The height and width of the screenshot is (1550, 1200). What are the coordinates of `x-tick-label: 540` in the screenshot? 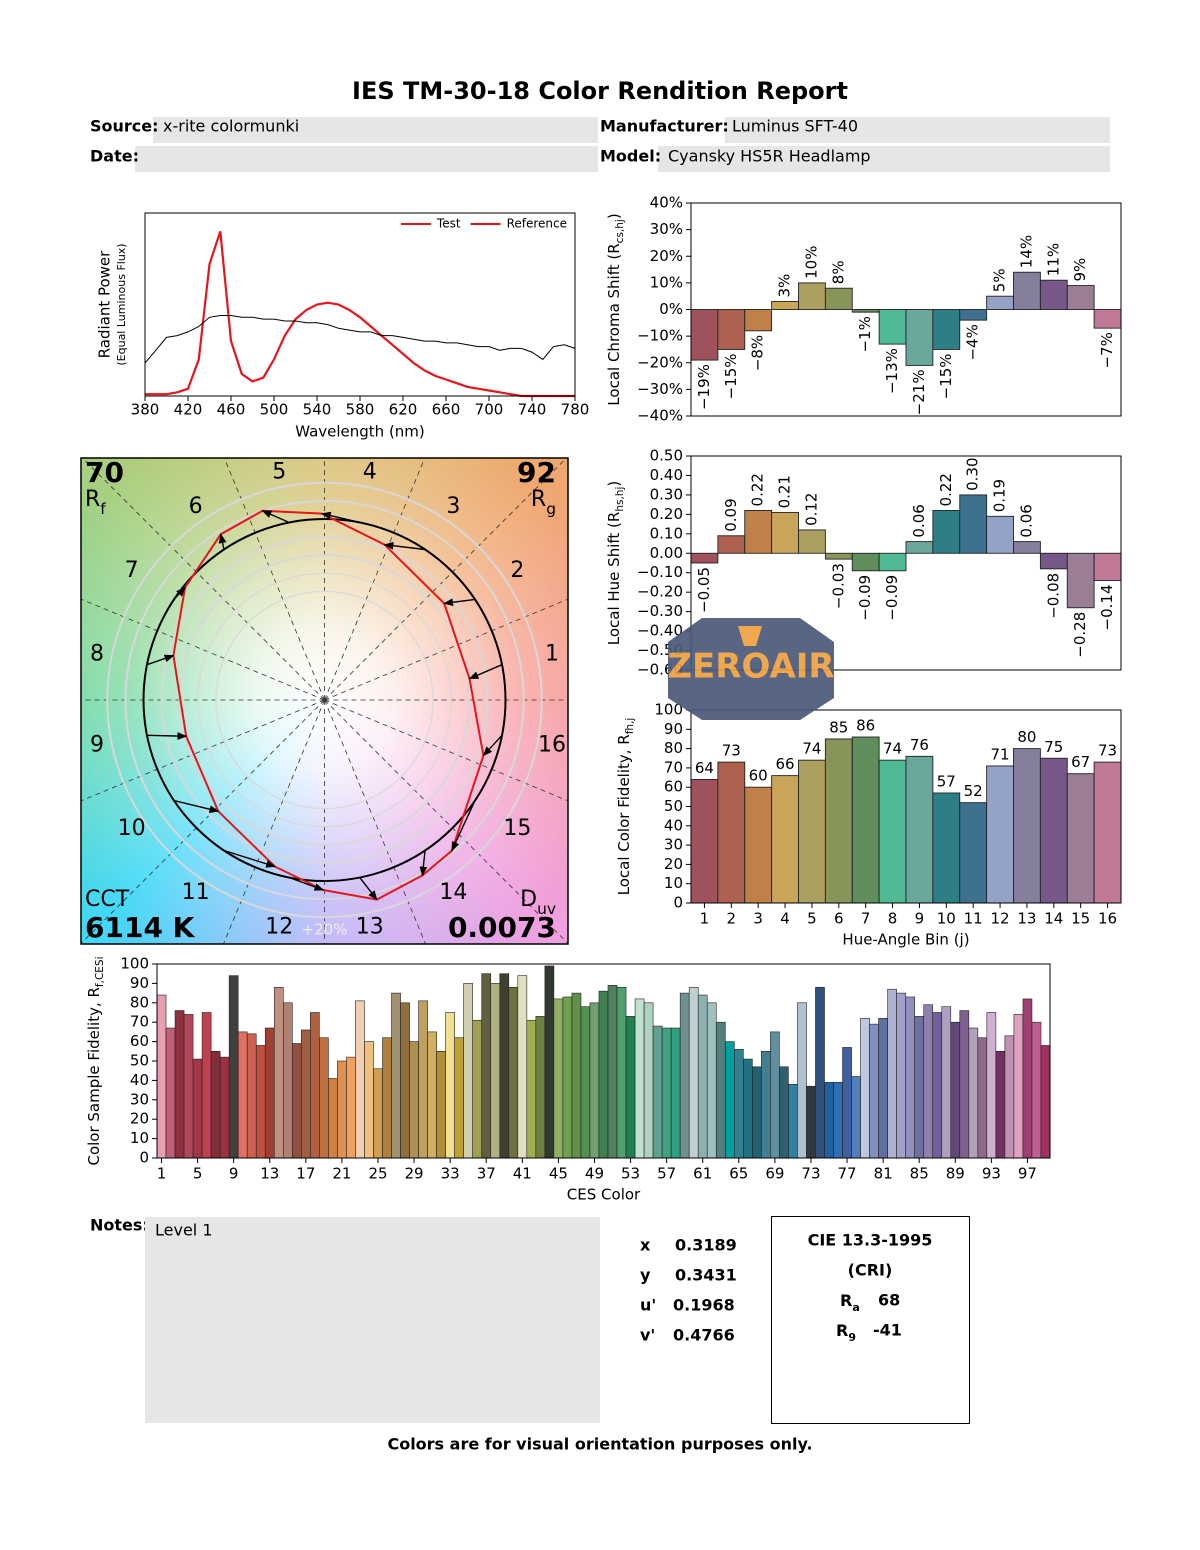 It's located at (317, 410).